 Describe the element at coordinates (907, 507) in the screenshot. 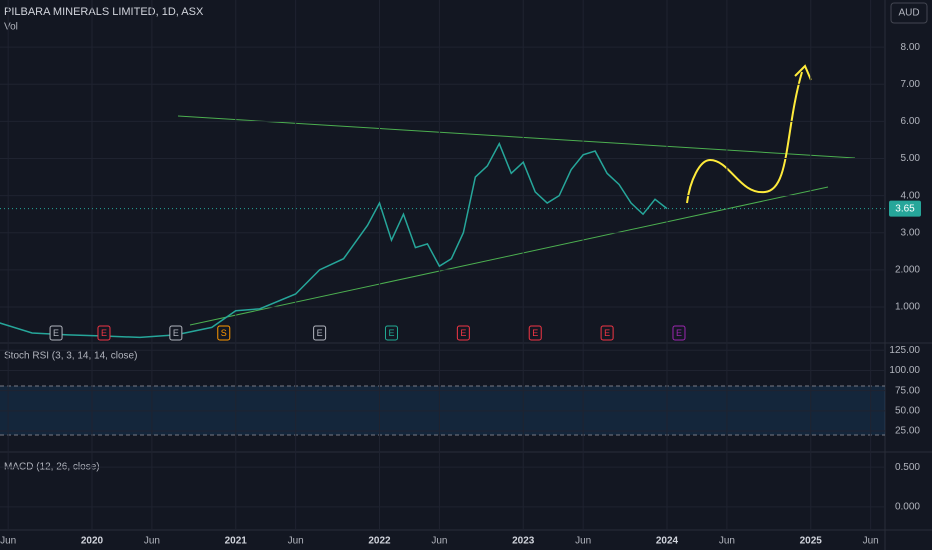

I see `y-tick-label: 0.000` at that location.